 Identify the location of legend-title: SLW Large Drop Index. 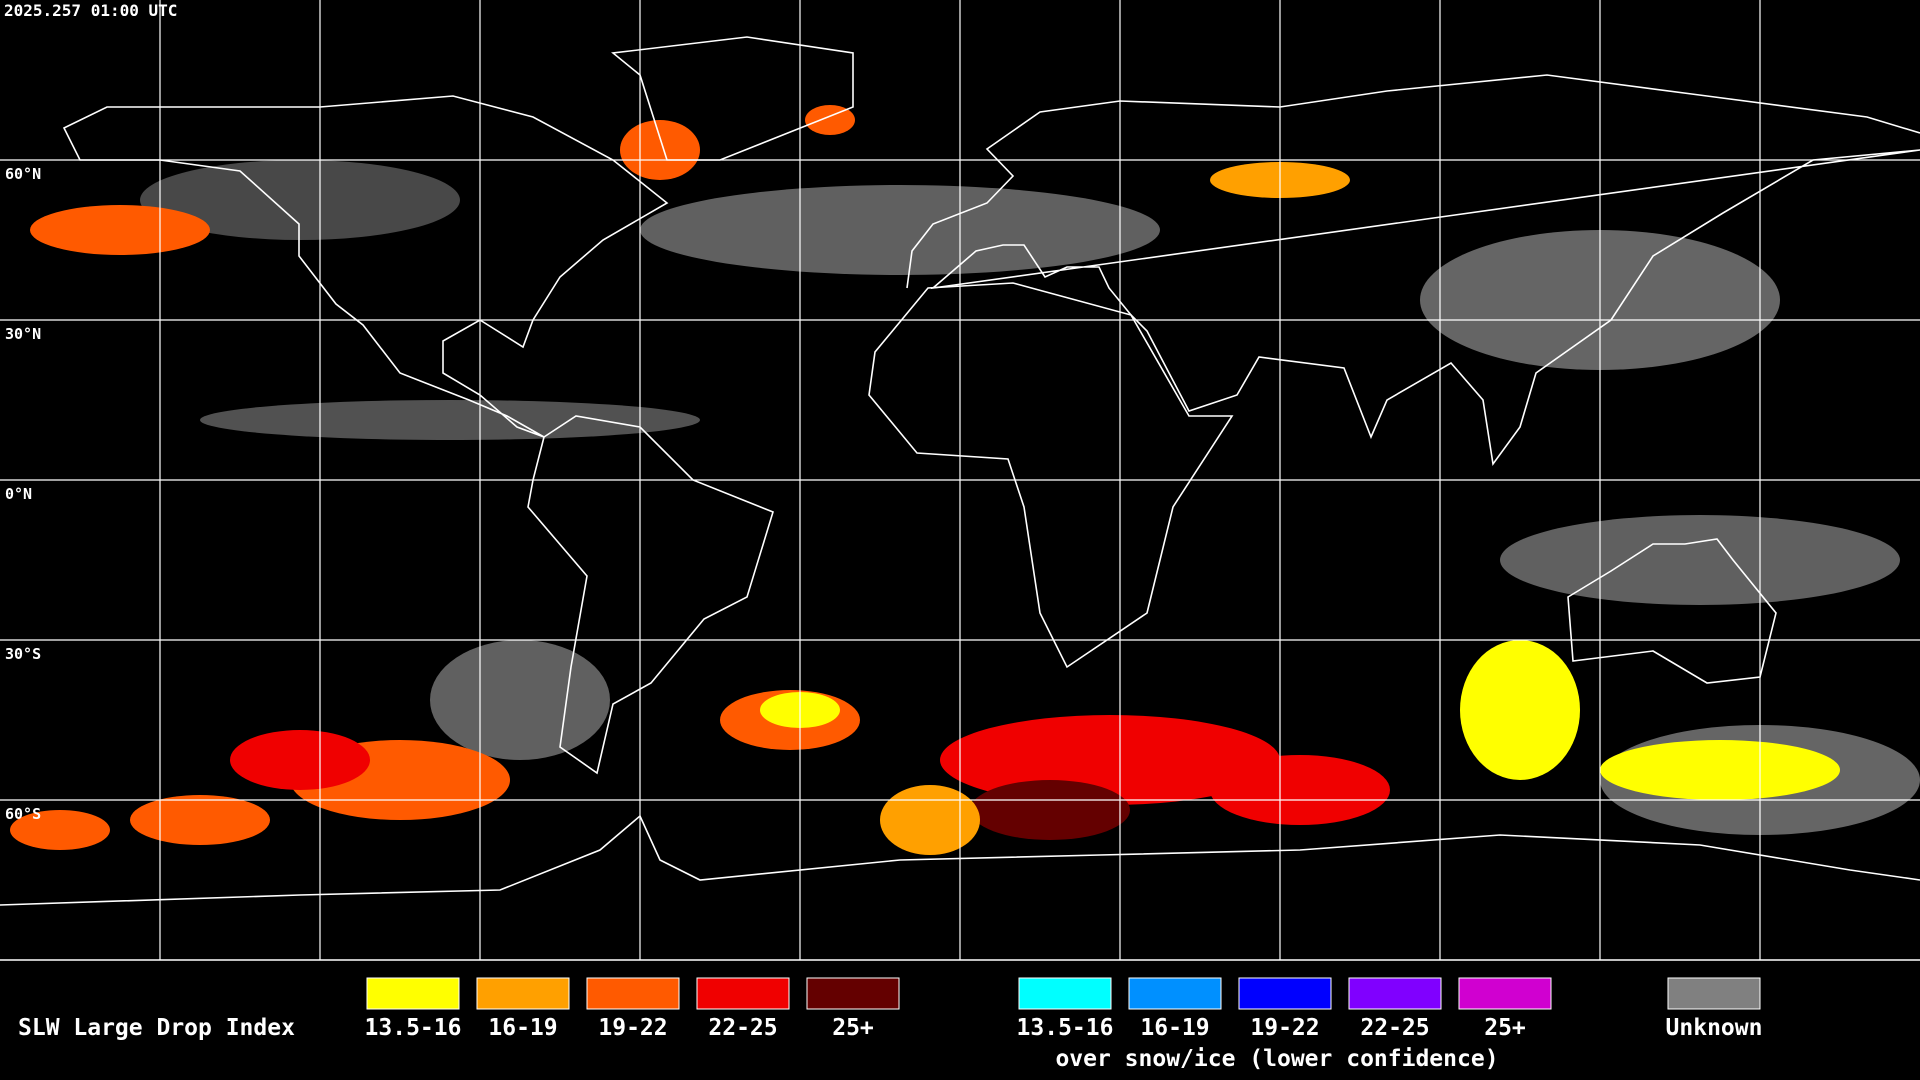
(156, 1028).